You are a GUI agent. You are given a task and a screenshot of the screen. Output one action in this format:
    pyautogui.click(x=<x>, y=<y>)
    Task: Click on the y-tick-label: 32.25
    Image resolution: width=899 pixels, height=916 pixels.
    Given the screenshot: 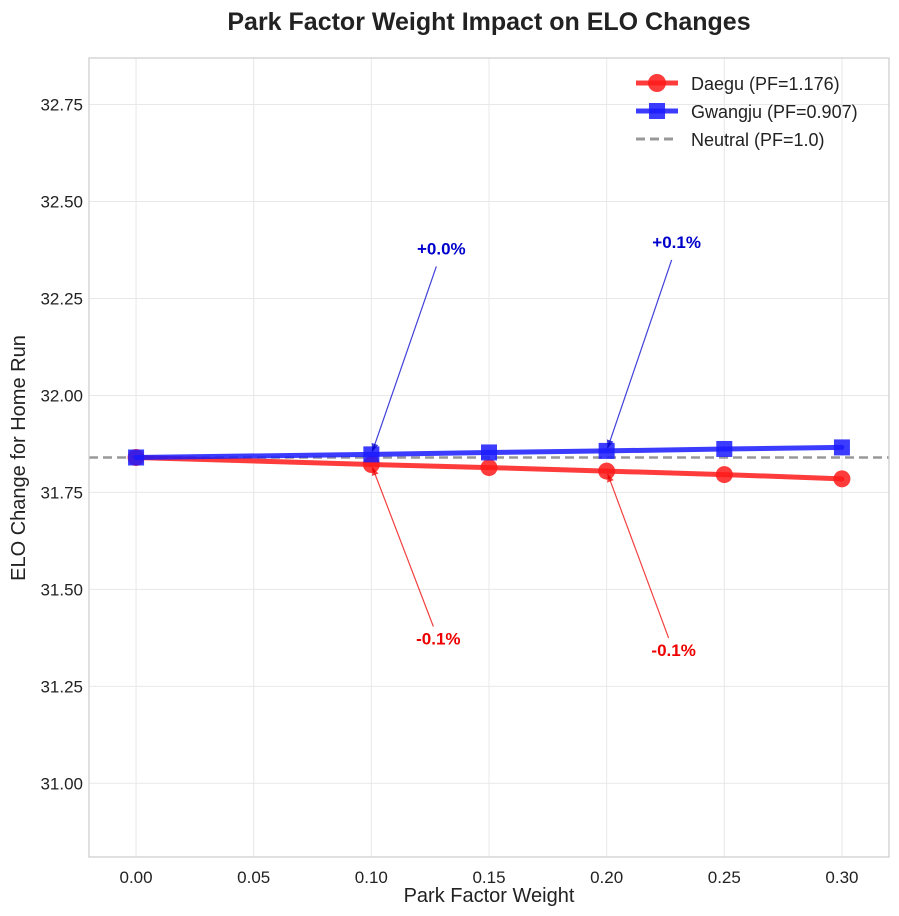 What is the action you would take?
    pyautogui.click(x=61, y=298)
    